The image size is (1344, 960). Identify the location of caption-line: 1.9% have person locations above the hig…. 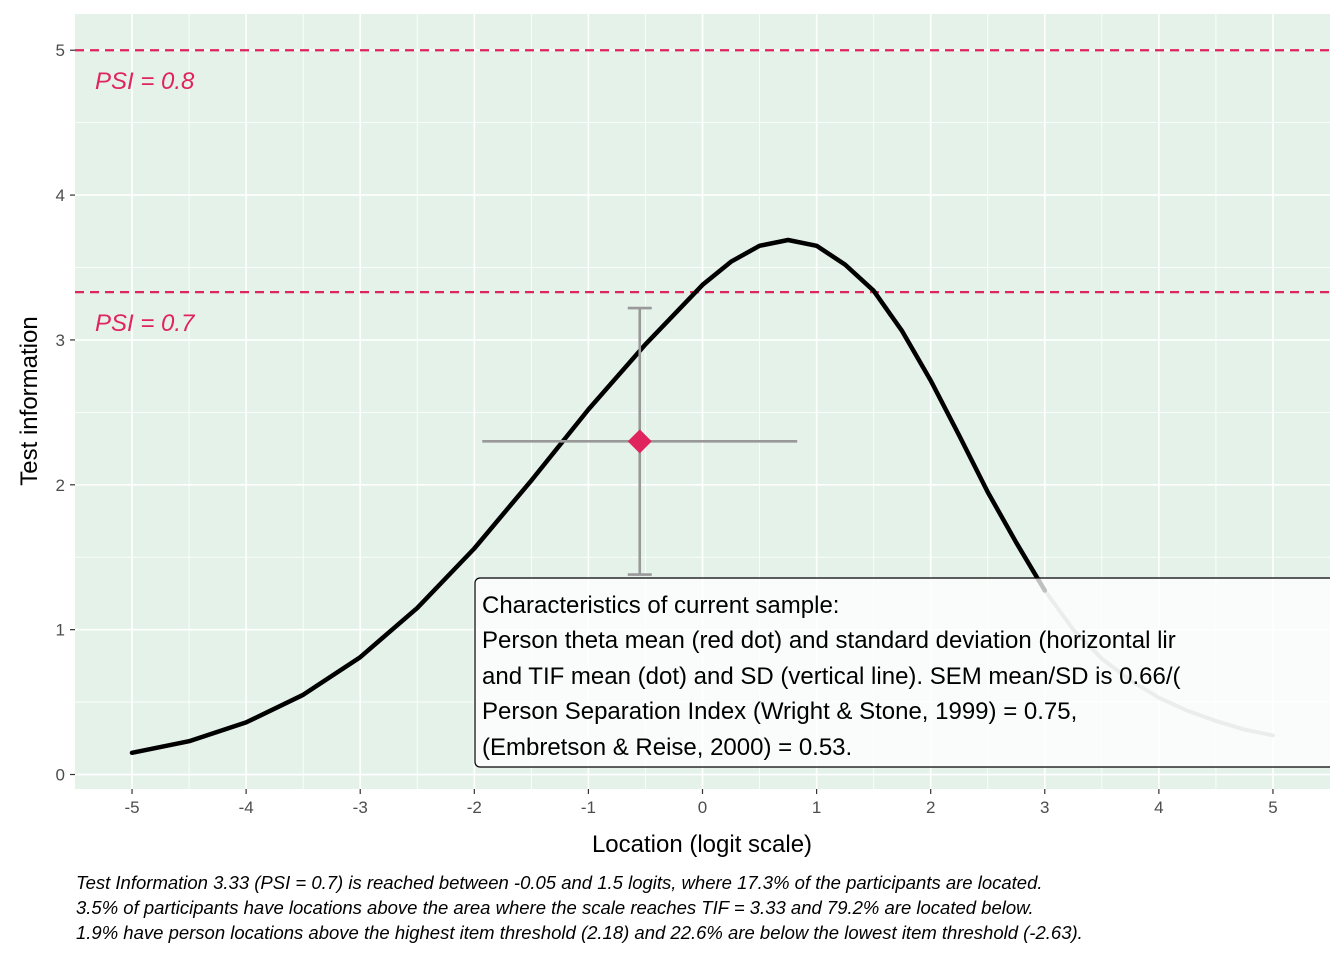
(579, 932).